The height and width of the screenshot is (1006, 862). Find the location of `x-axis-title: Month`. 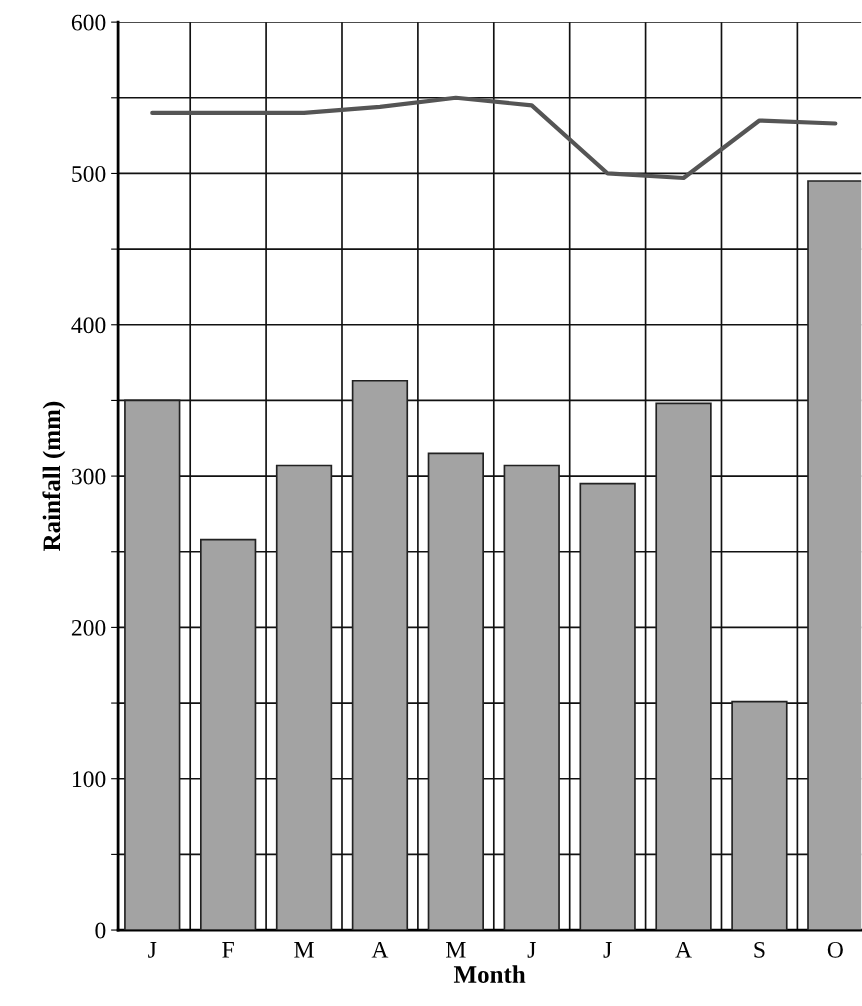

x-axis-title: Month is located at coordinates (489, 974).